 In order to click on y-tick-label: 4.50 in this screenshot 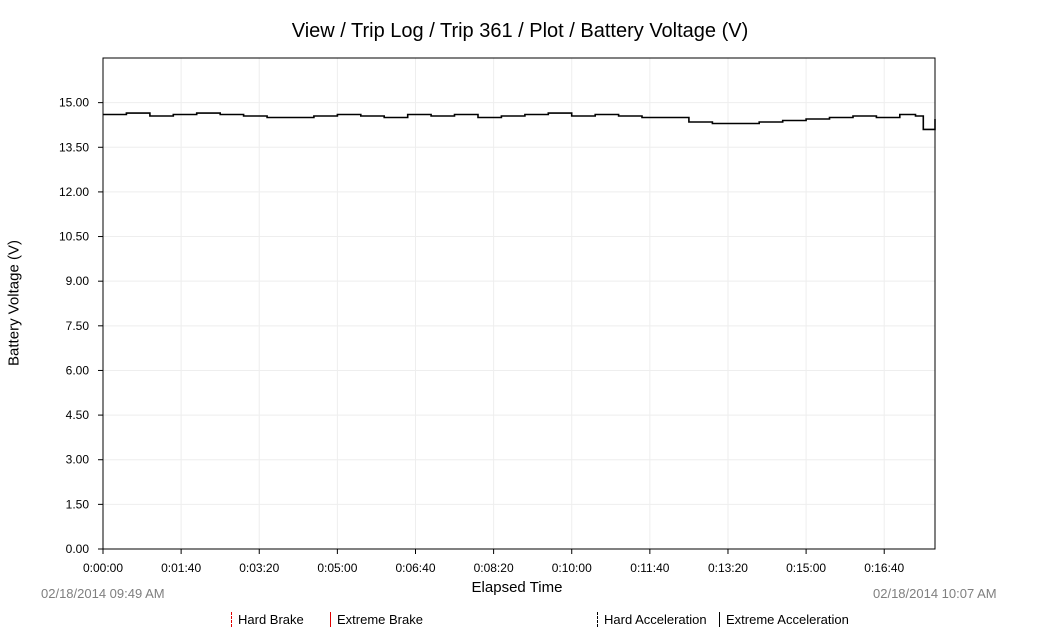, I will do `click(78, 415)`.